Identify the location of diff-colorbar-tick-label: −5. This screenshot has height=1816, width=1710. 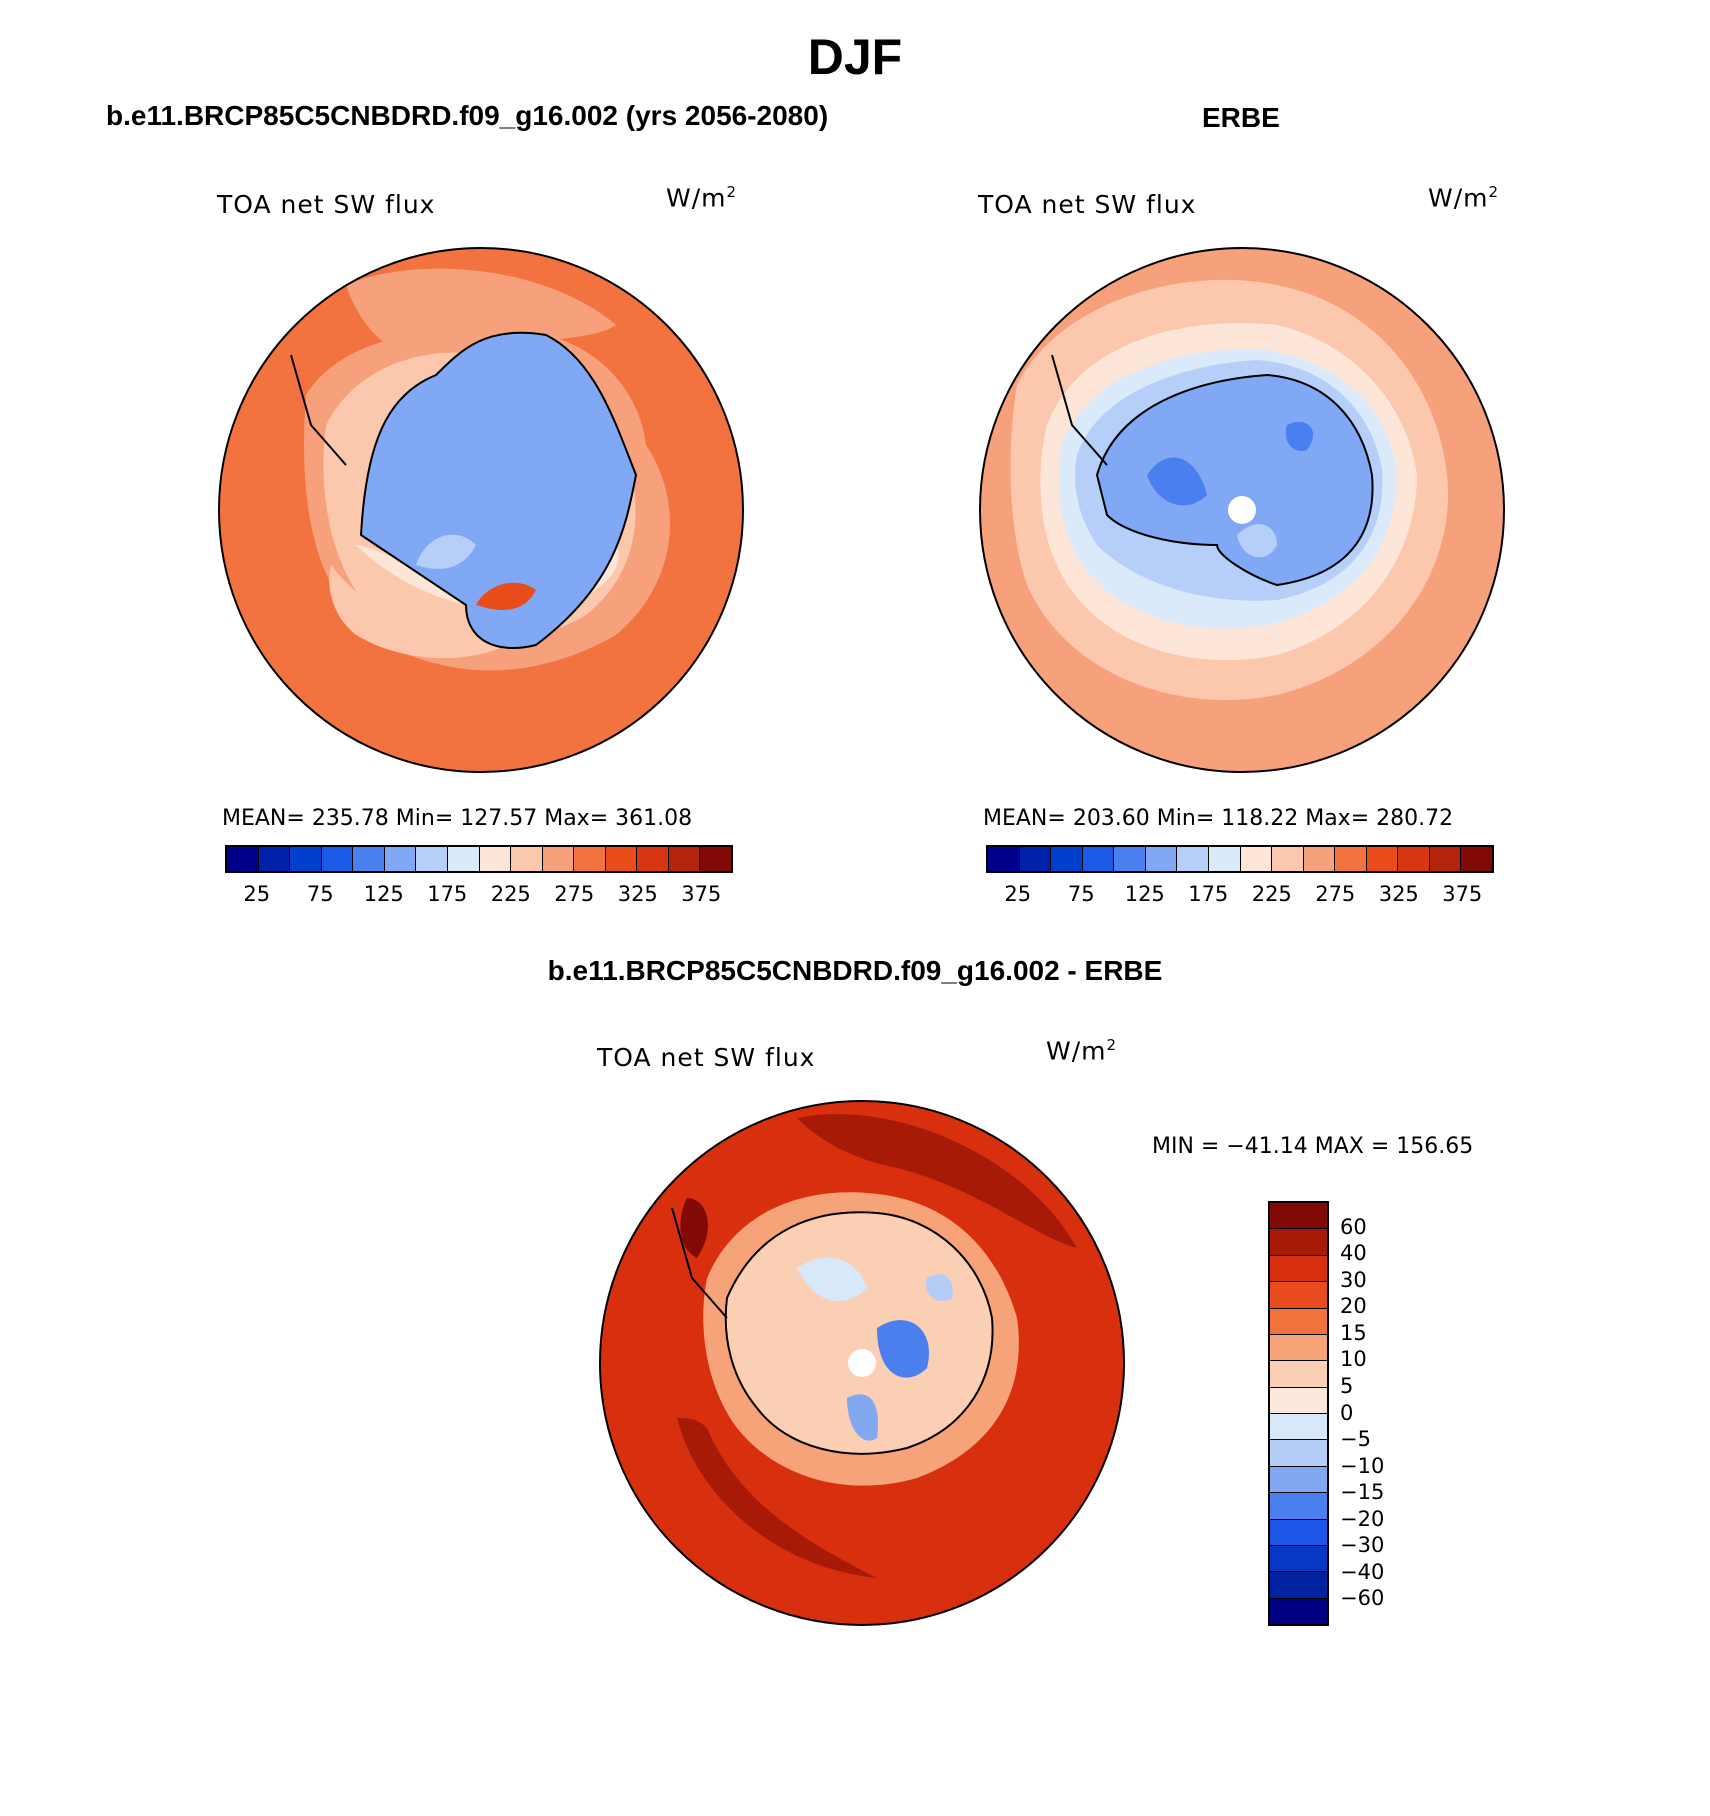
(1355, 1439).